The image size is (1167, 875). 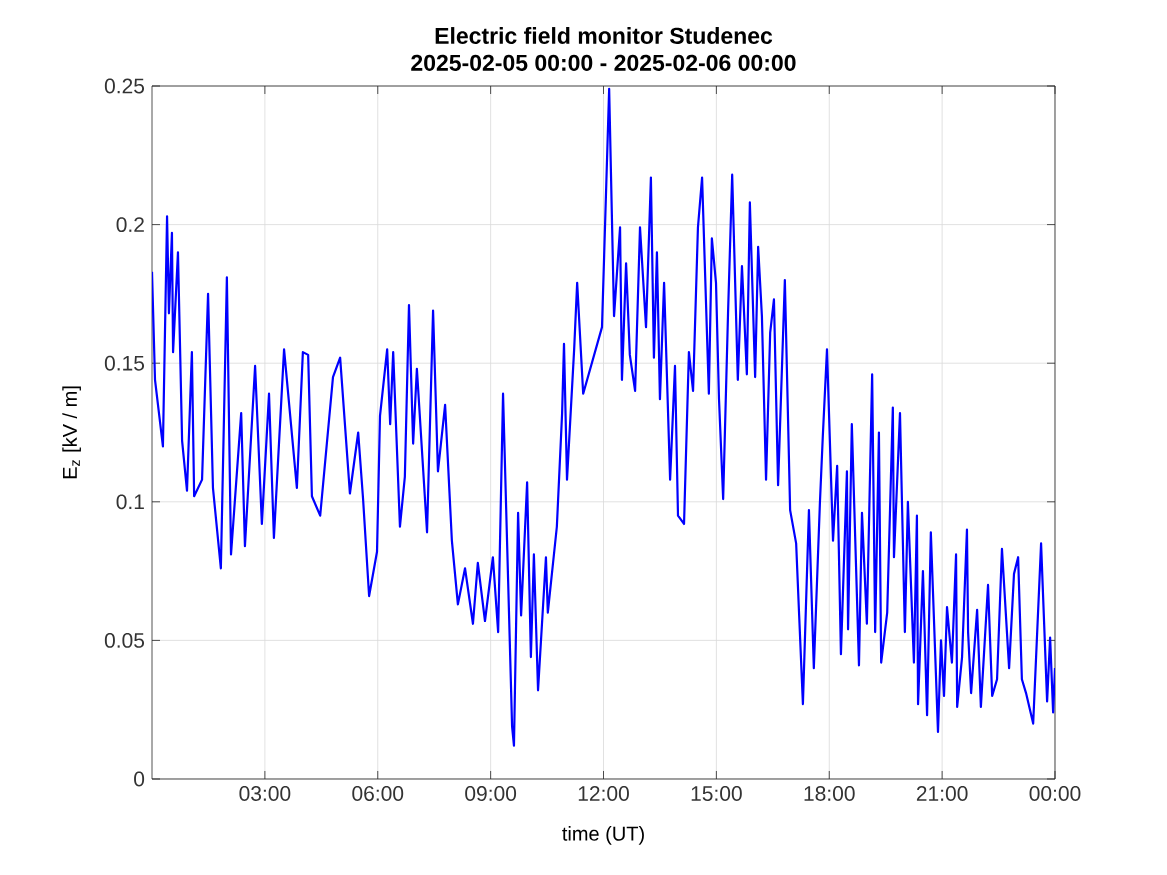 What do you see at coordinates (716, 793) in the screenshot?
I see `x-tick-label: 15:00` at bounding box center [716, 793].